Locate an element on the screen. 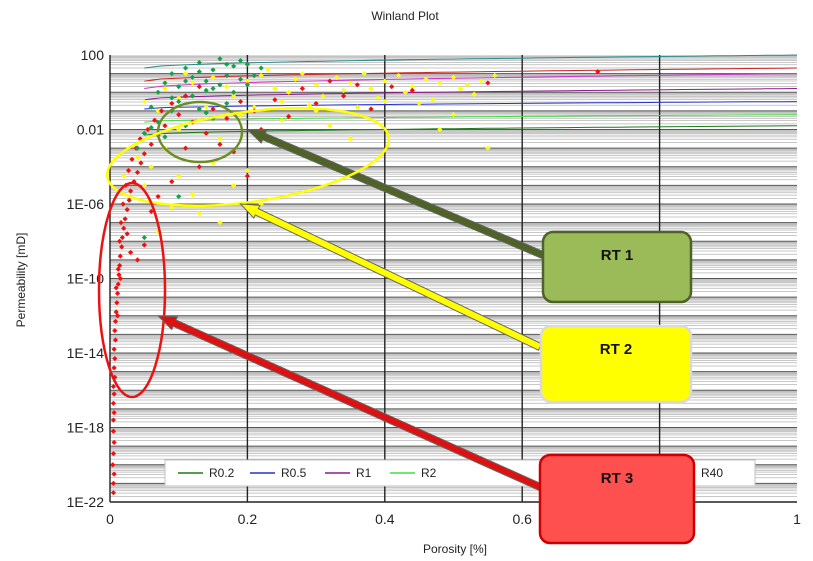  y-axis-title: Permeability [mD] is located at coordinates (21, 280).